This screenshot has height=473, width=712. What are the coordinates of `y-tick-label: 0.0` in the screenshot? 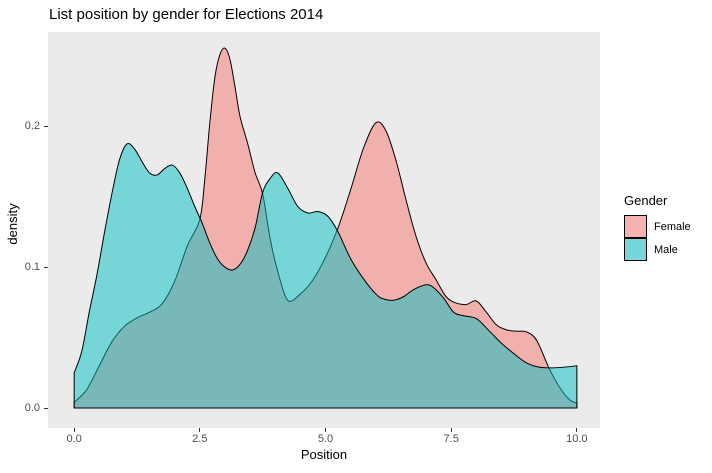 It's located at (32, 407).